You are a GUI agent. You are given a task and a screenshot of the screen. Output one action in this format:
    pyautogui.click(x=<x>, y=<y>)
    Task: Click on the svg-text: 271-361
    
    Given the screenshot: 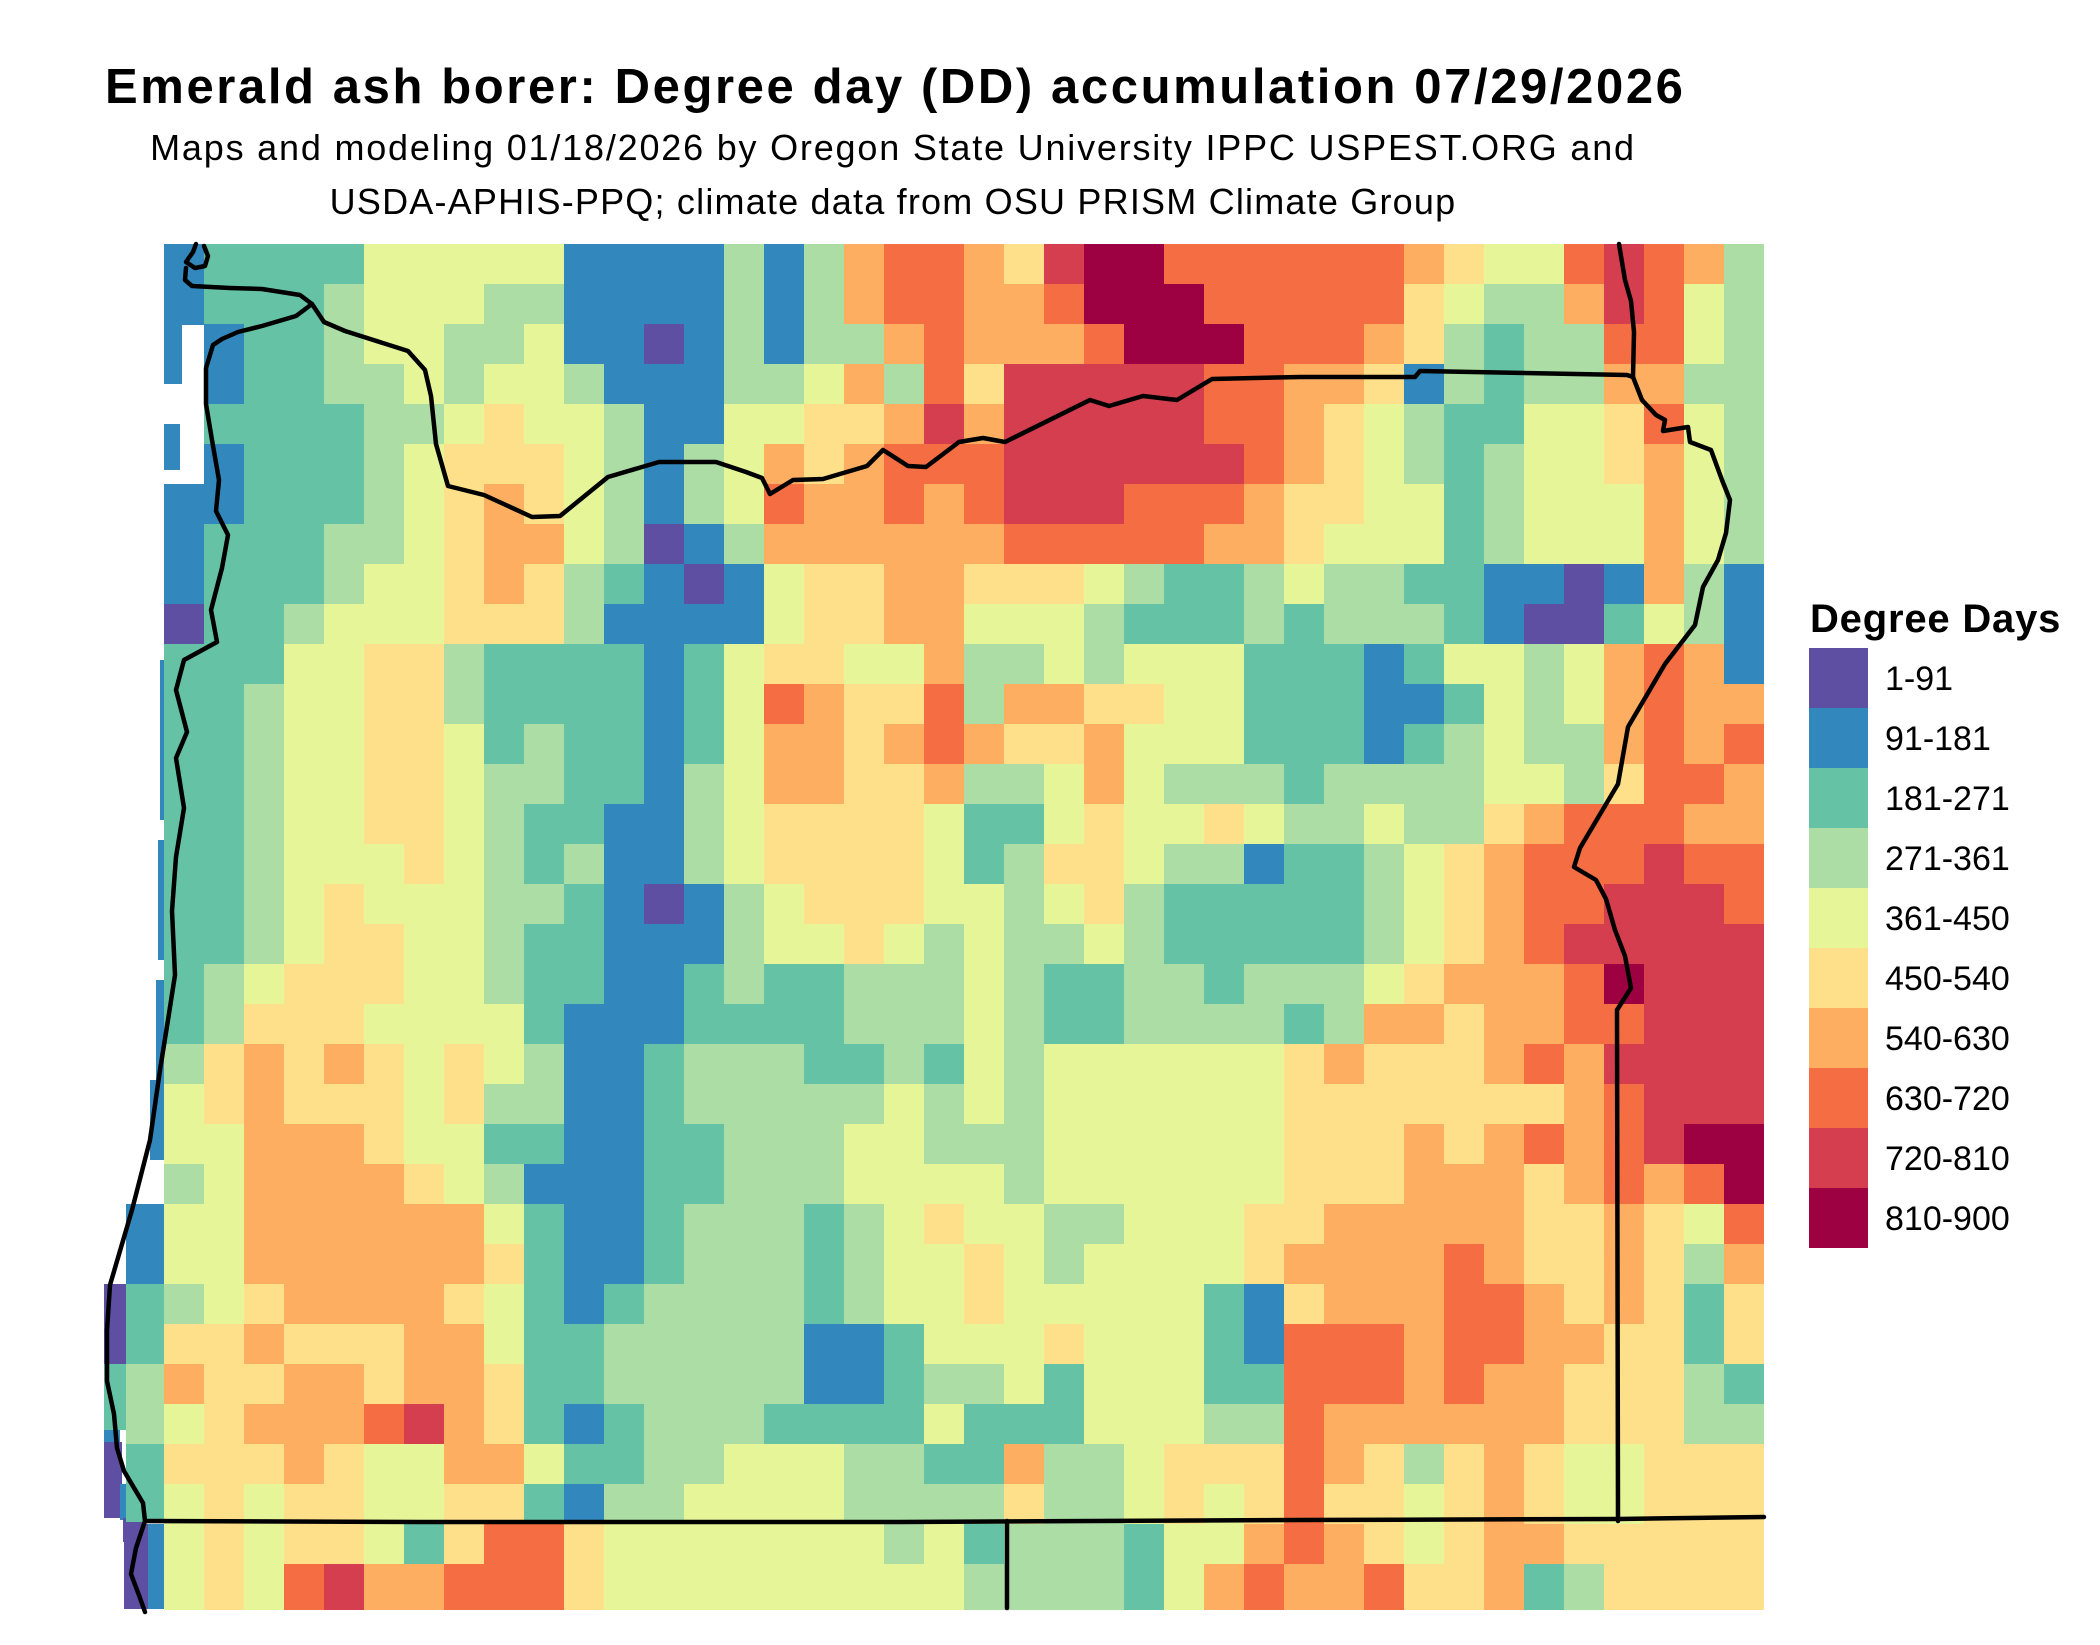 What is the action you would take?
    pyautogui.click(x=1947, y=859)
    